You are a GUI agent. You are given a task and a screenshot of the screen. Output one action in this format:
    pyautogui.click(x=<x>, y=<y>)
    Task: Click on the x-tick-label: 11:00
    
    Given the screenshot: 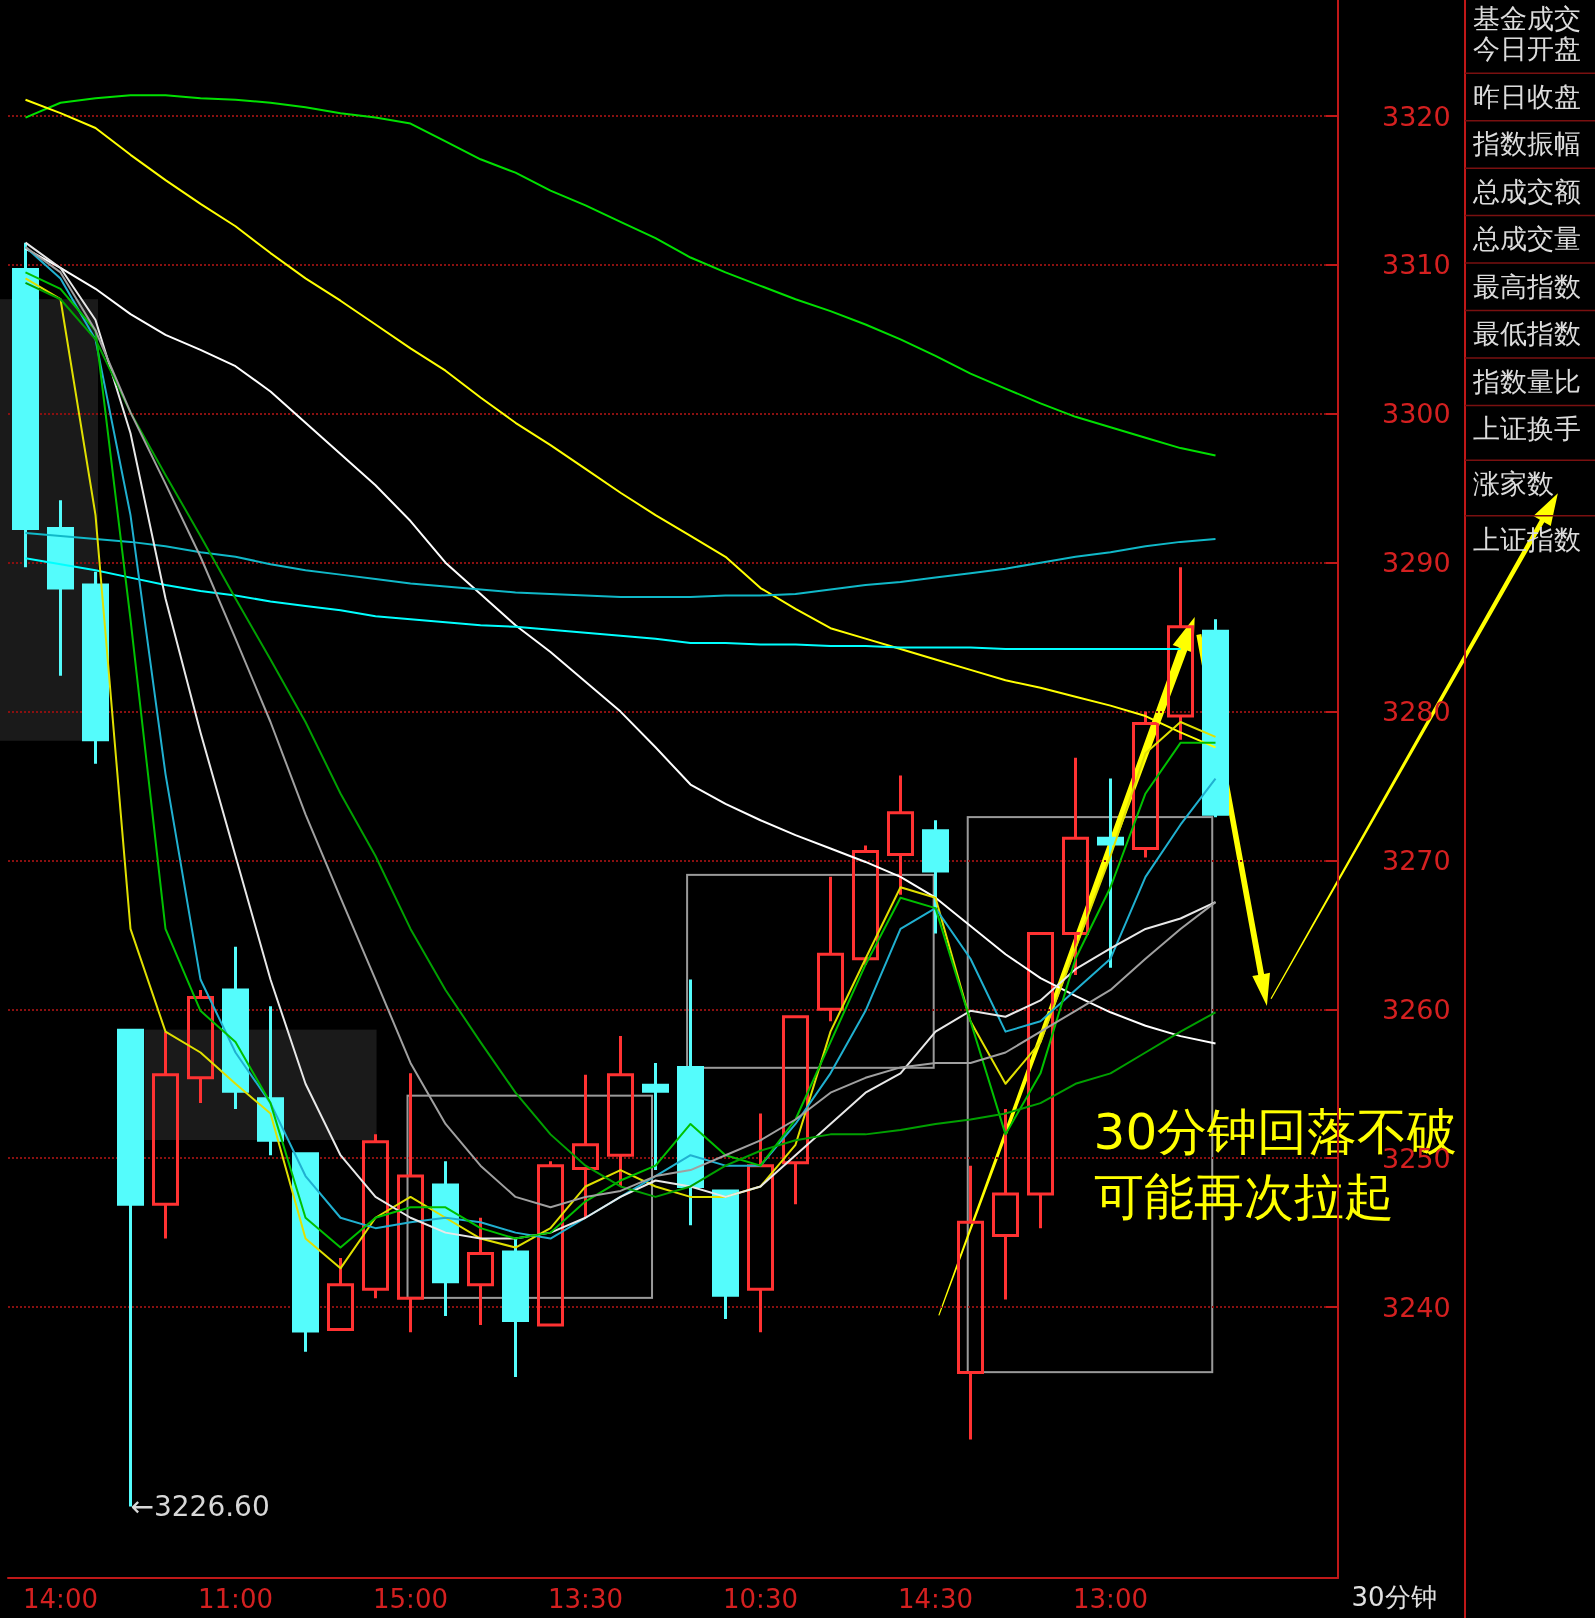 What is the action you would take?
    pyautogui.click(x=235, y=1599)
    